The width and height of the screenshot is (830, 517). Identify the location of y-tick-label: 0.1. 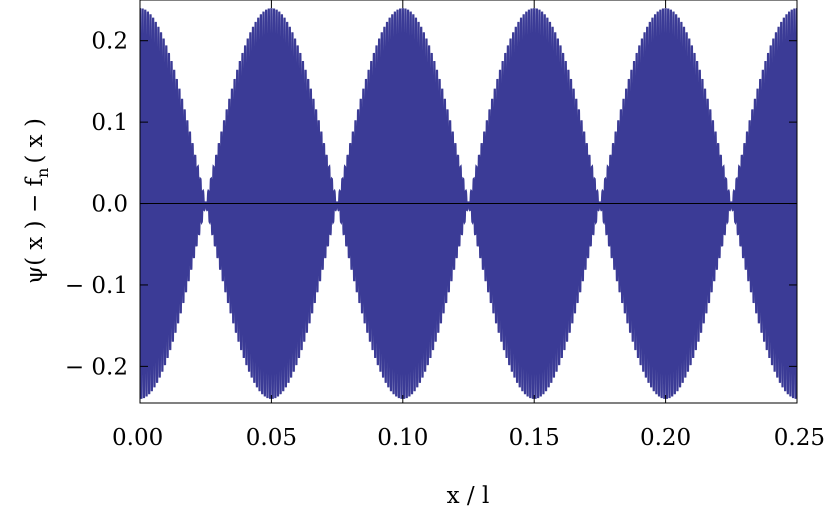
(109, 123).